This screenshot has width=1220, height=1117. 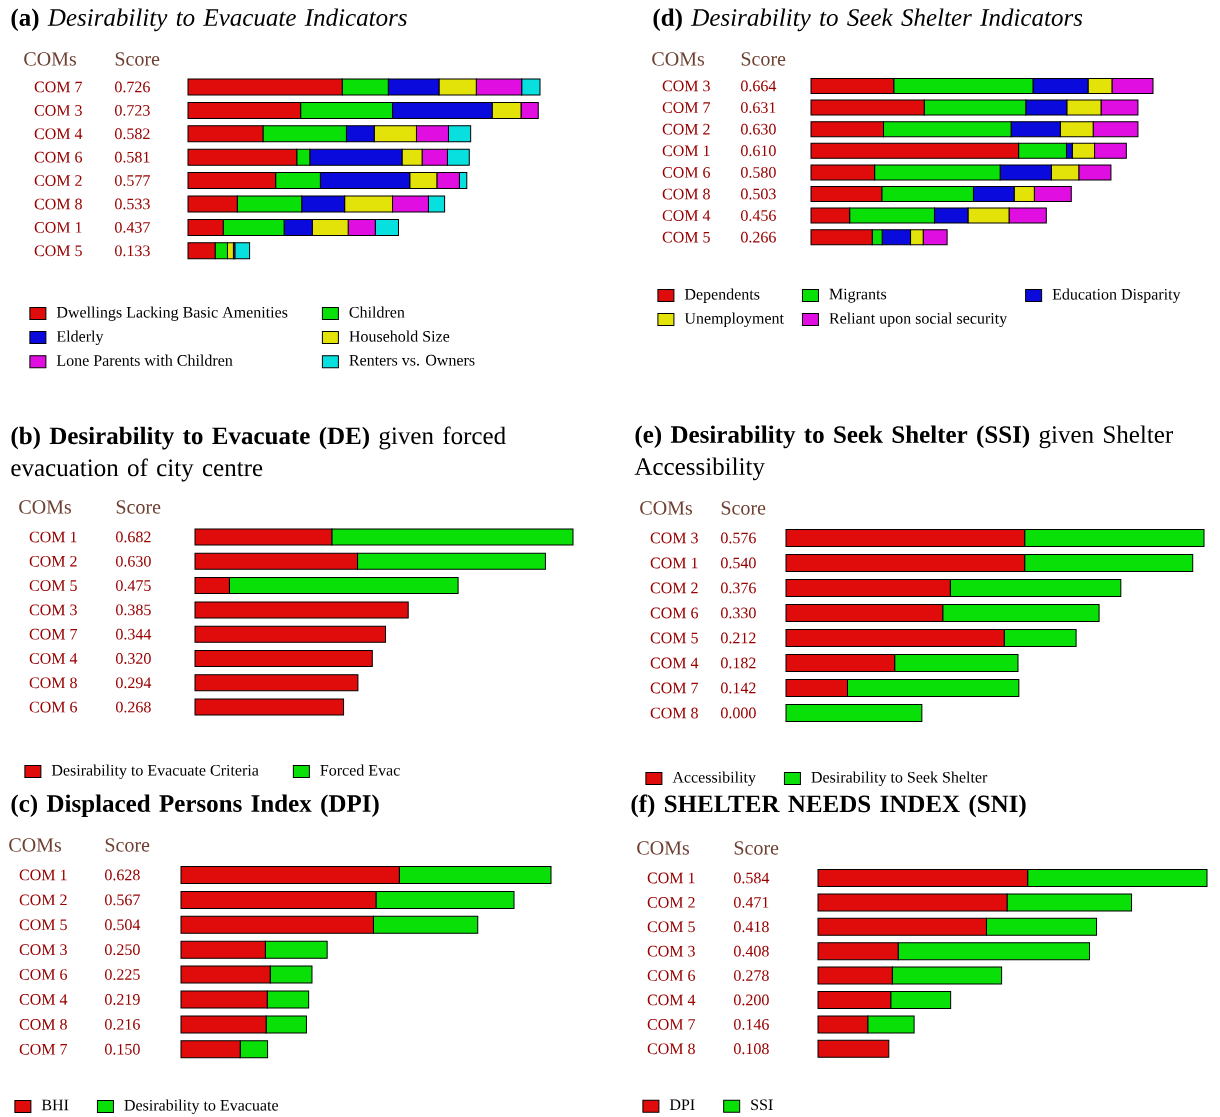 What do you see at coordinates (903, 453) in the screenshot?
I see `chart-title: (e) Desirability to Seek Shelter (SSI) given Shelter Accessibility` at bounding box center [903, 453].